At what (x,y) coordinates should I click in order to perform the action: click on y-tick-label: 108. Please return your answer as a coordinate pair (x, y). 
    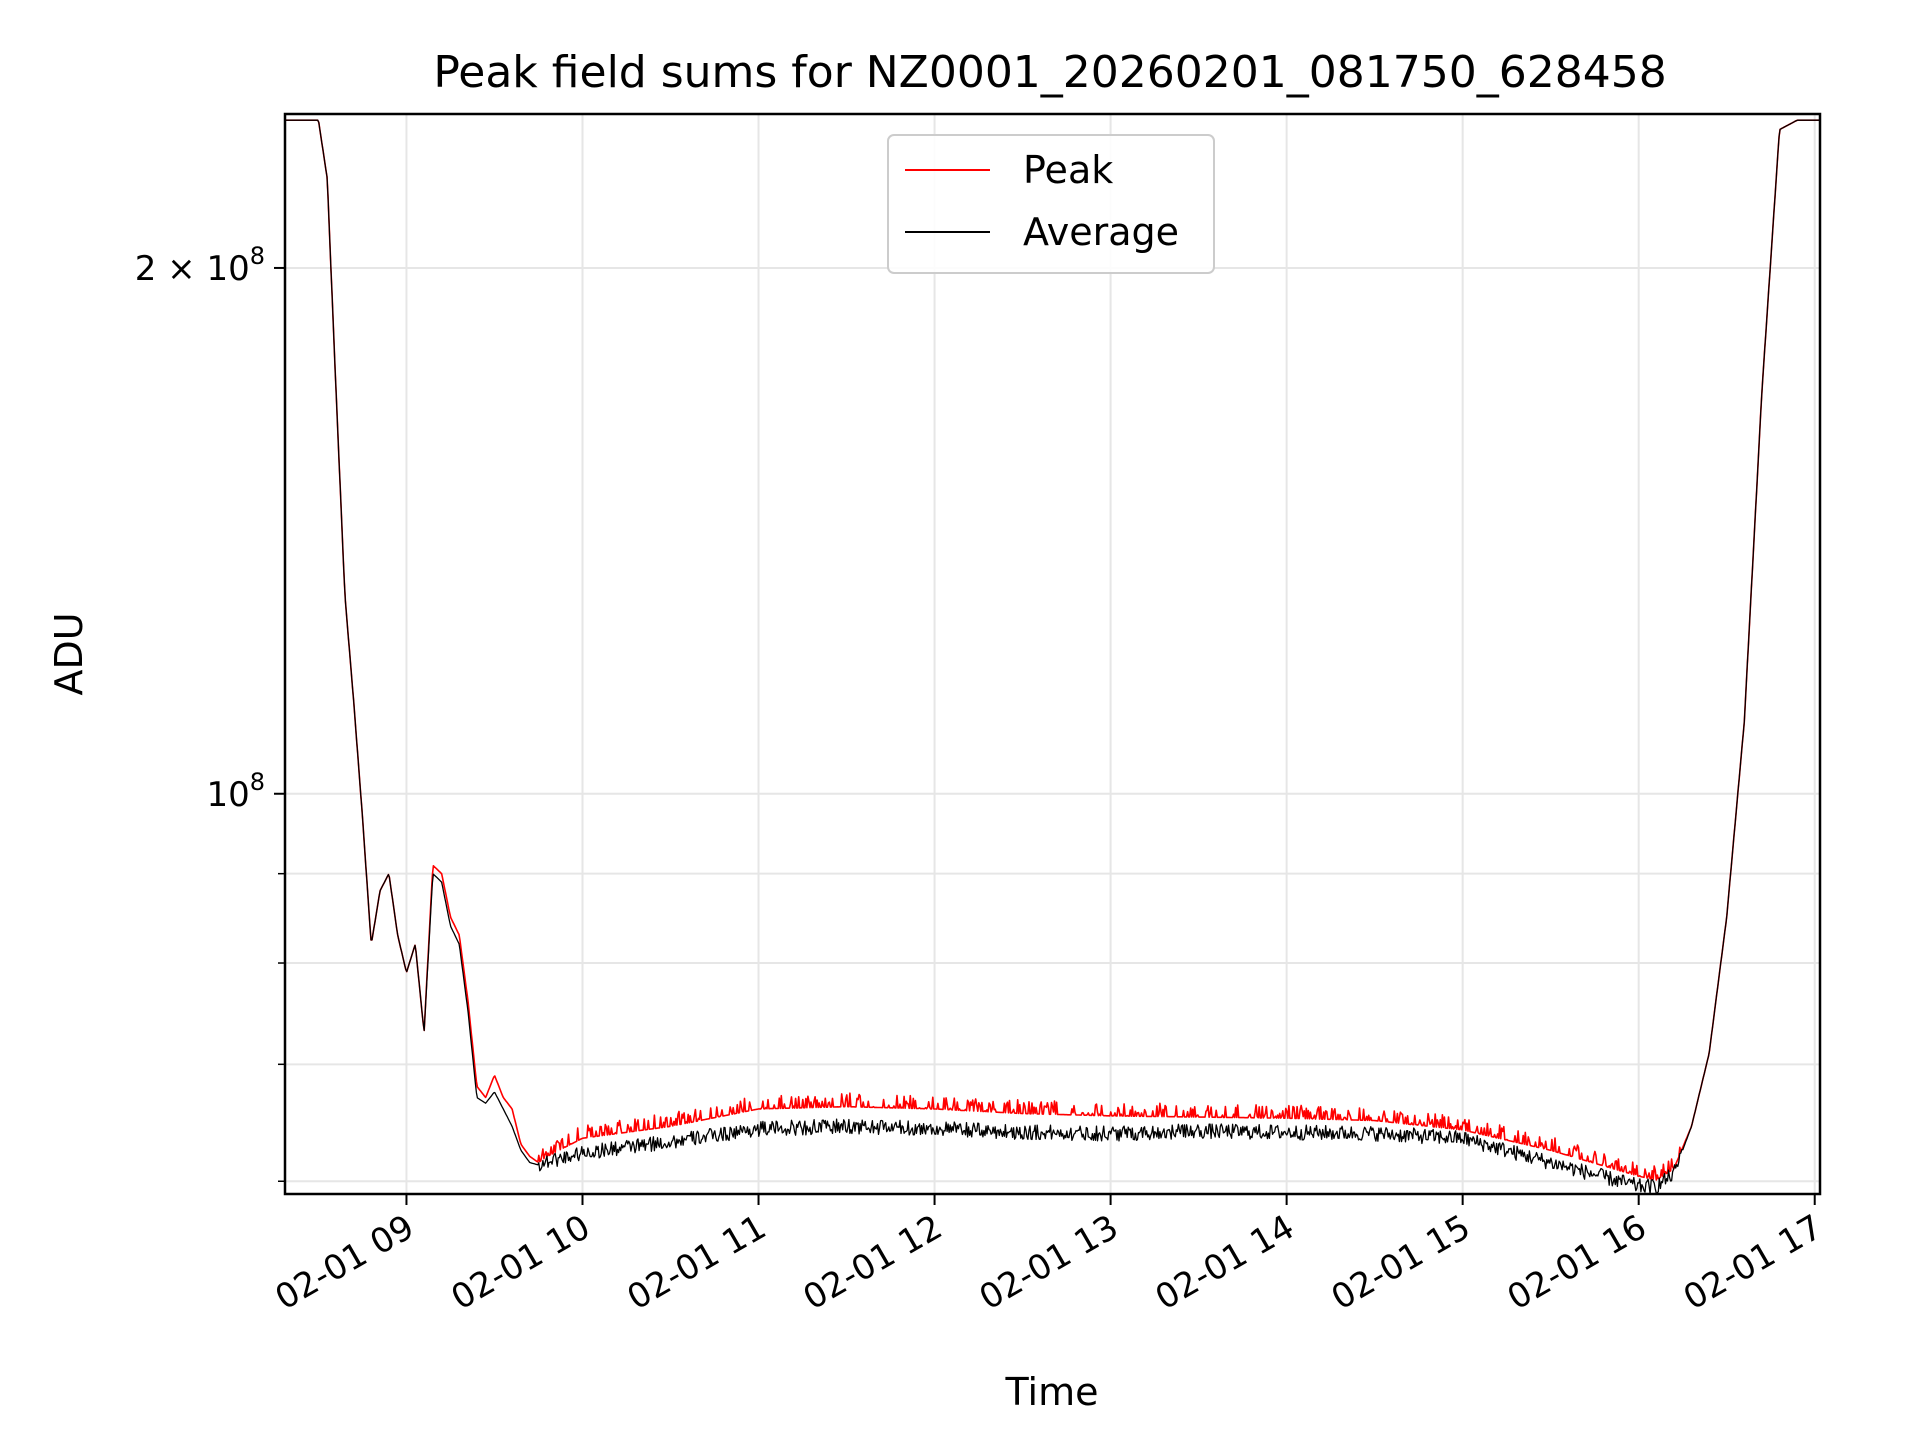
    Looking at the image, I should click on (235, 791).